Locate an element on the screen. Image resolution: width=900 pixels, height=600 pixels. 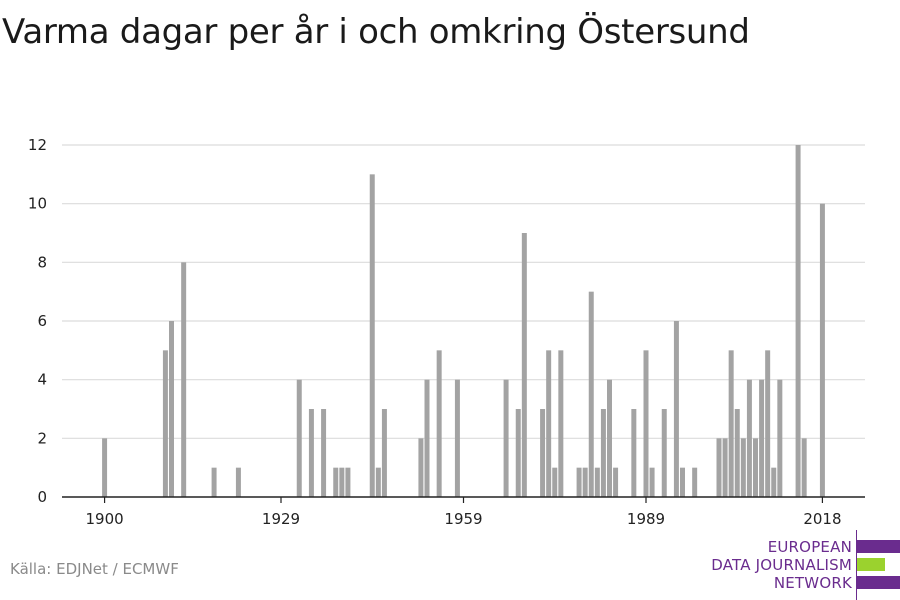
x-tick-label: 1959 is located at coordinates (463, 519).